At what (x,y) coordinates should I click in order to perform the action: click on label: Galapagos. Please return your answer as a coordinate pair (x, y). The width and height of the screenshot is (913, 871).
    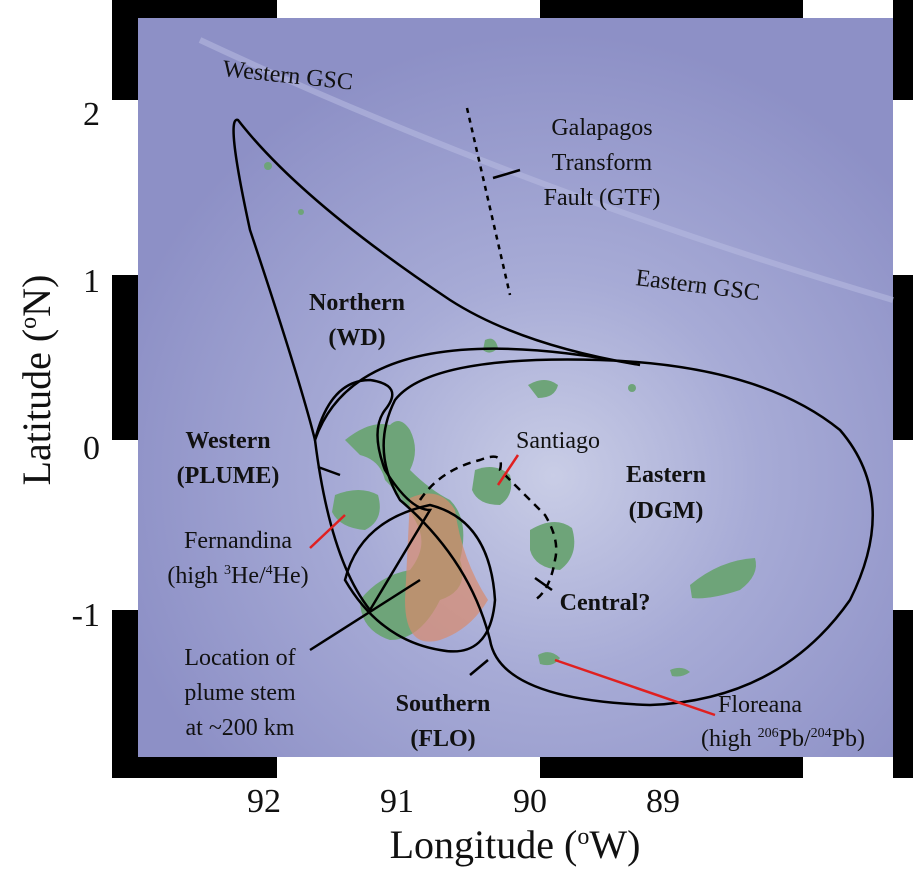
    Looking at the image, I should click on (601, 128).